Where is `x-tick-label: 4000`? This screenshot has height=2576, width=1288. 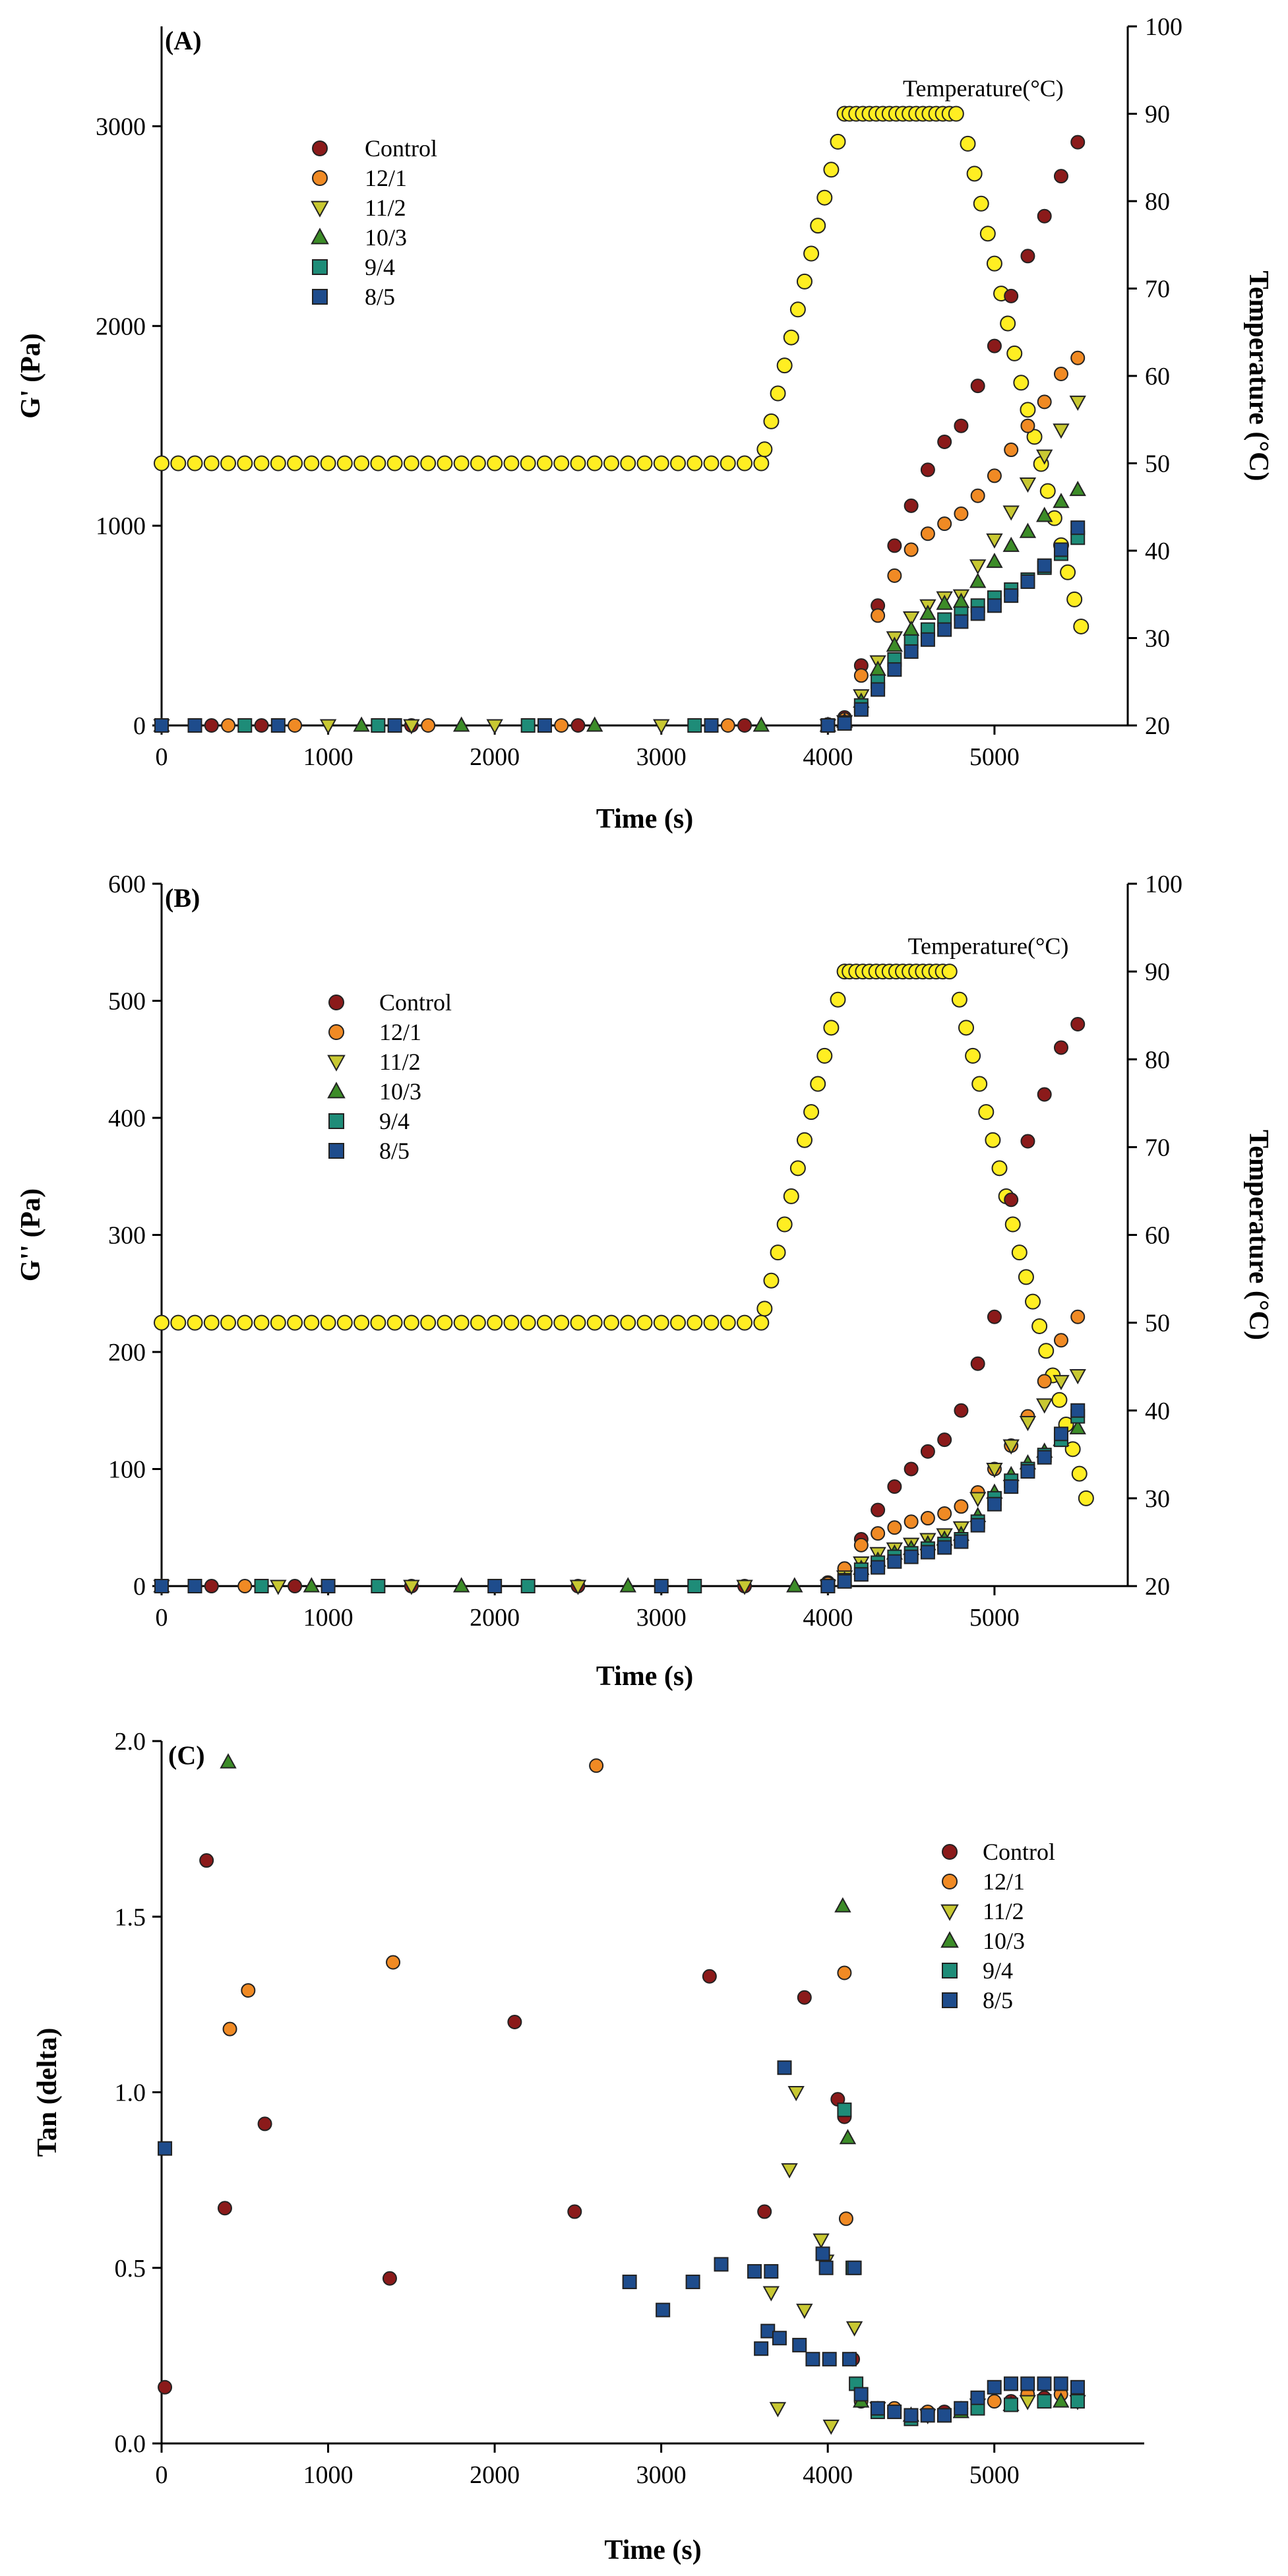 x-tick-label: 4000 is located at coordinates (828, 1618).